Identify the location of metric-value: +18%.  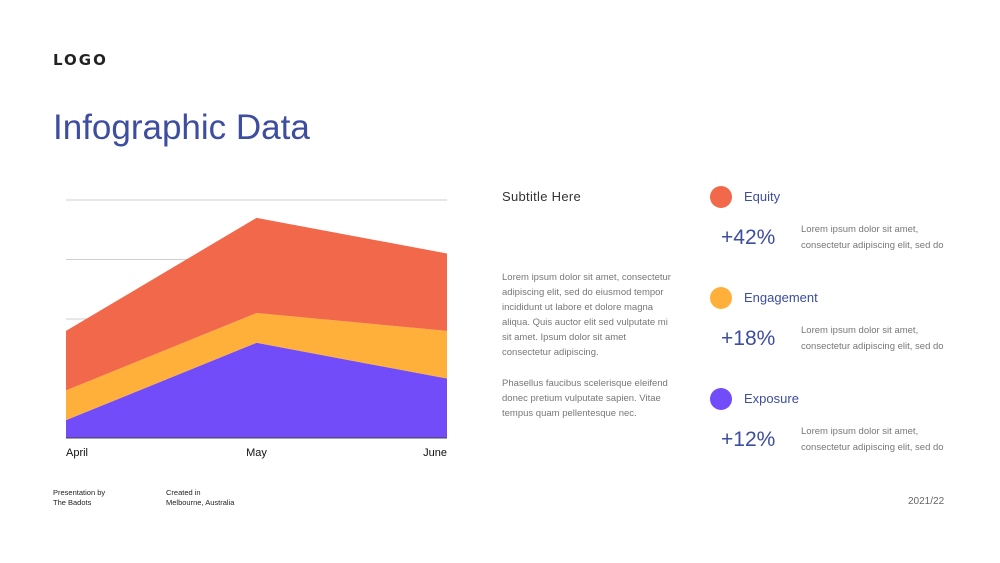
(748, 338).